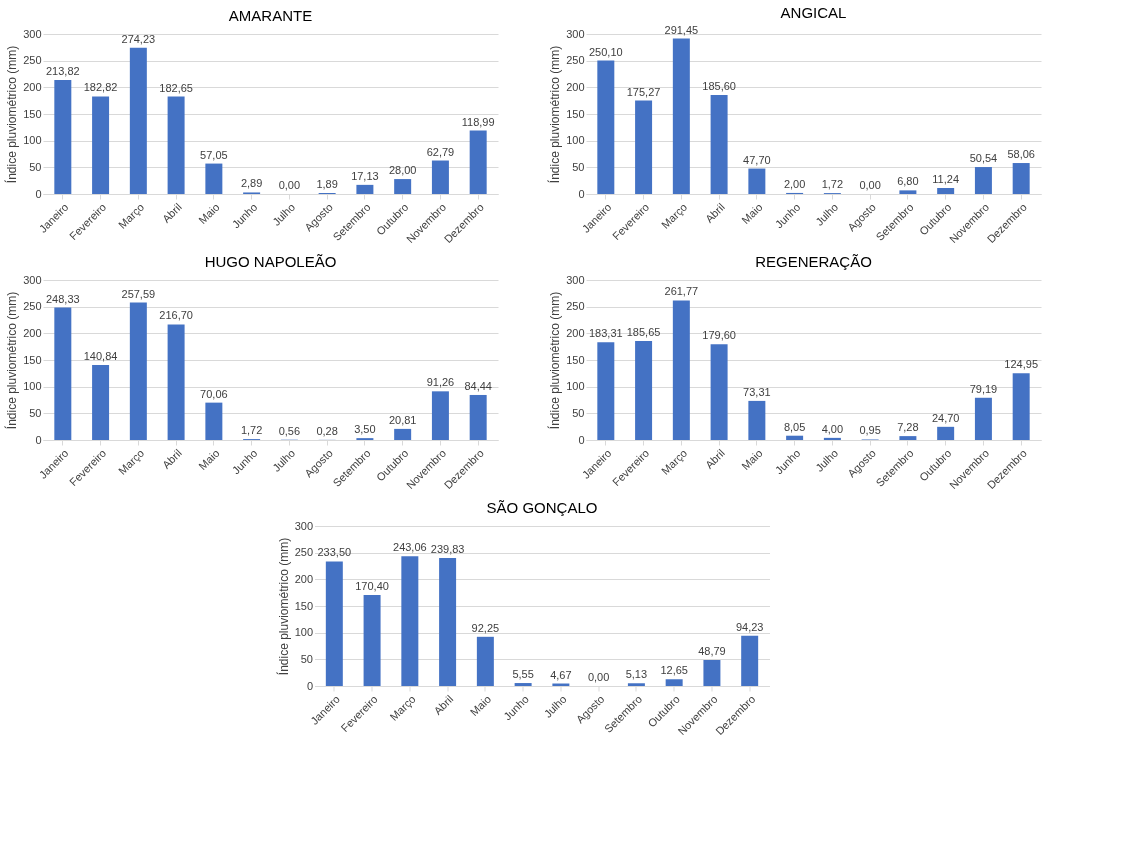 The height and width of the screenshot is (843, 1127). What do you see at coordinates (908, 181) in the screenshot?
I see `data-label: 6,80` at bounding box center [908, 181].